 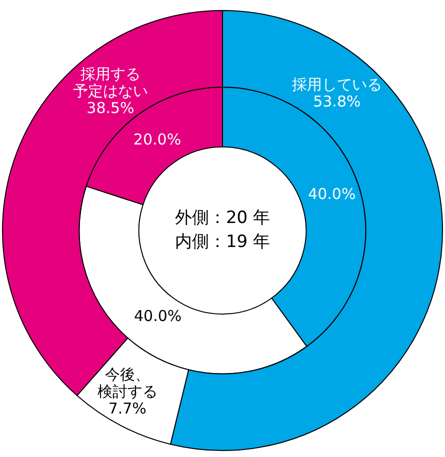 What do you see at coordinates (337, 85) in the screenshot?
I see `slice-label: 採用している` at bounding box center [337, 85].